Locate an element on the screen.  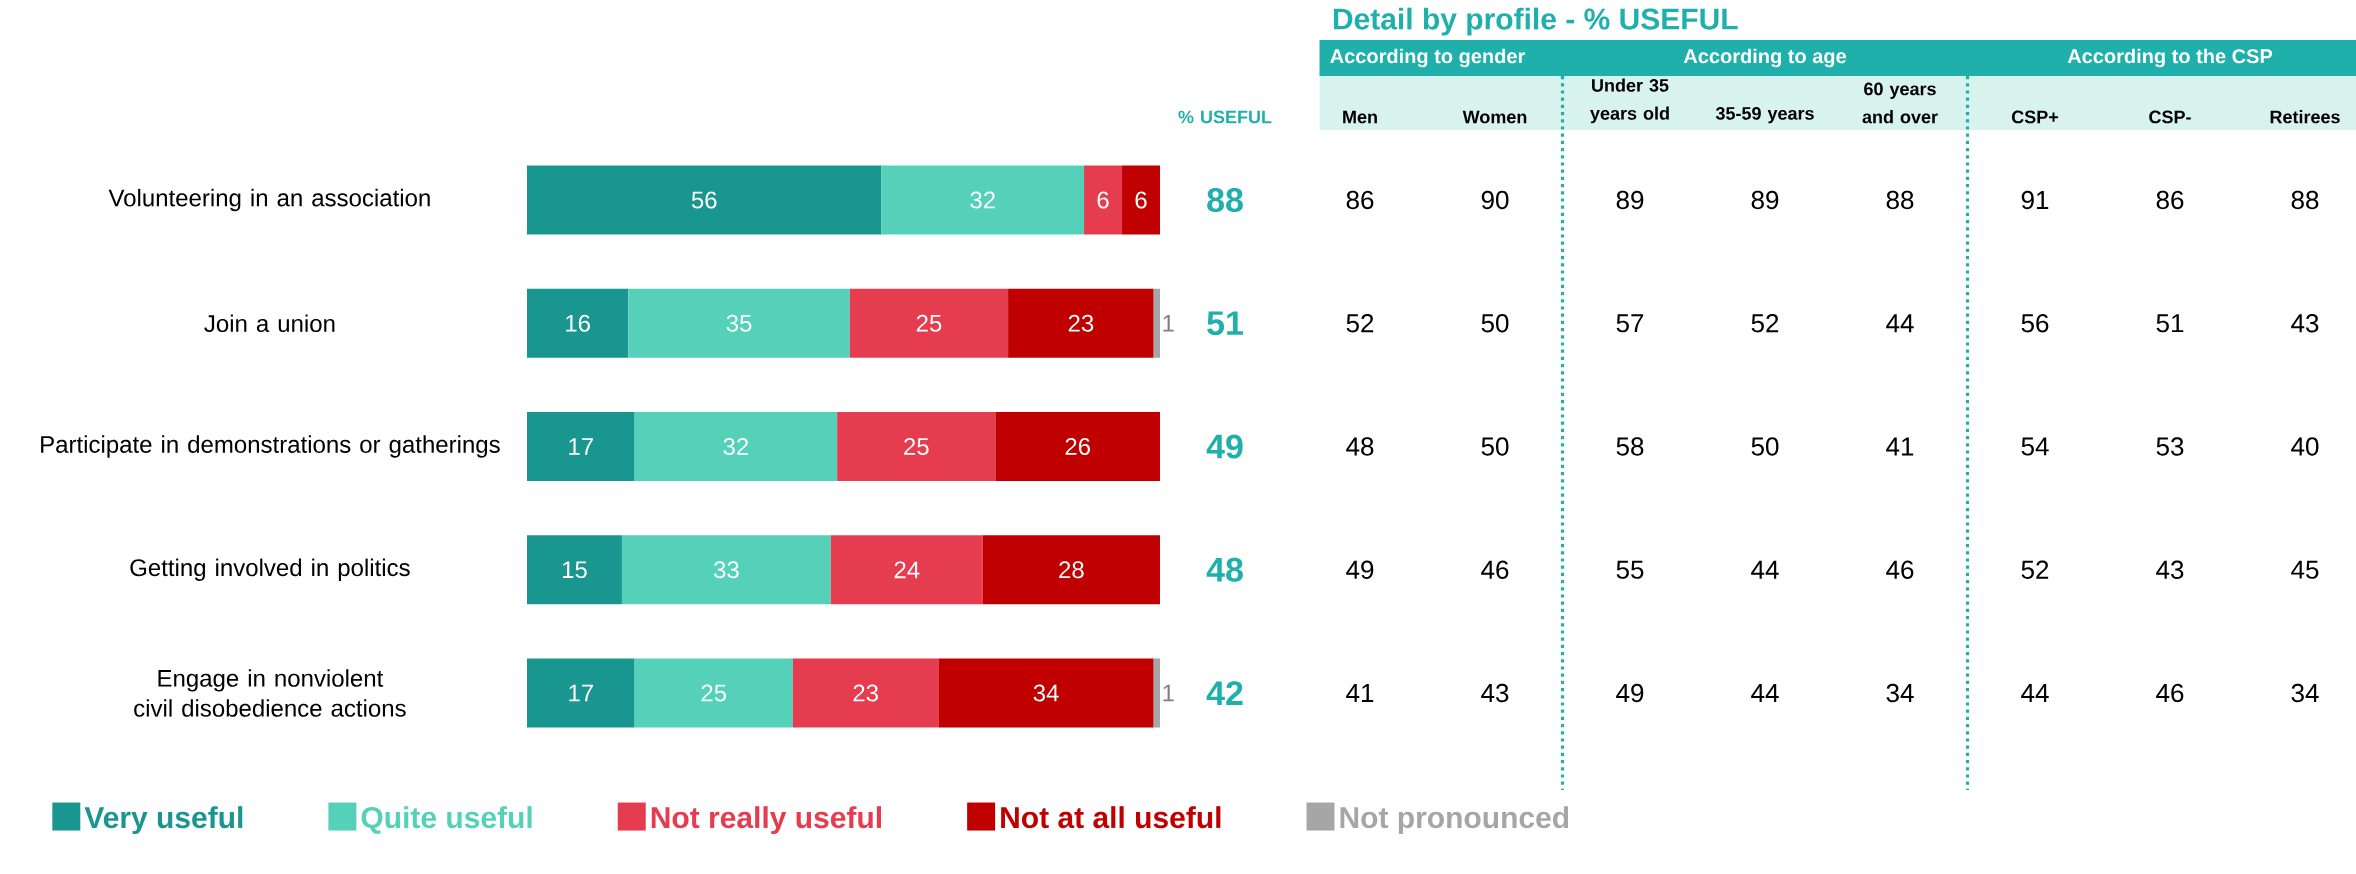
x-tick-label: 60 years and over is located at coordinates (1900, 103).